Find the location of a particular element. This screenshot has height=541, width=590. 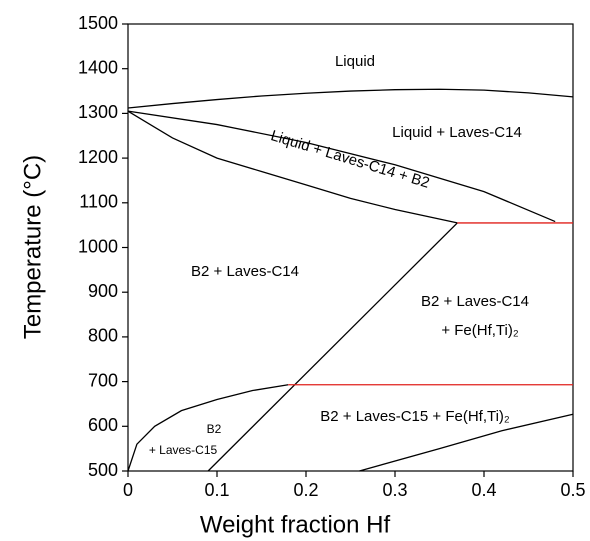

region-label: + Laves-C15 is located at coordinates (183, 450).